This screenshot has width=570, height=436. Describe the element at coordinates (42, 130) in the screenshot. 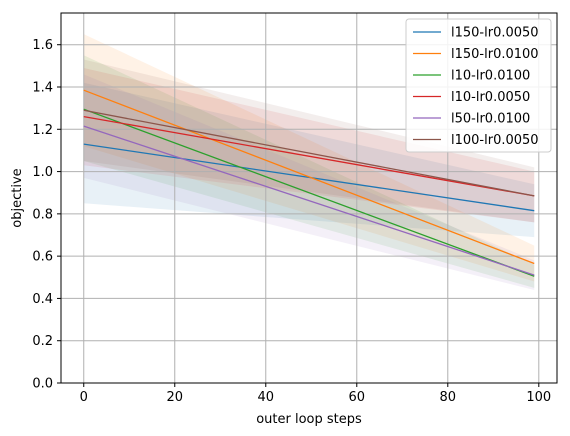

I see `y-tick-label-6: 1.2` at that location.